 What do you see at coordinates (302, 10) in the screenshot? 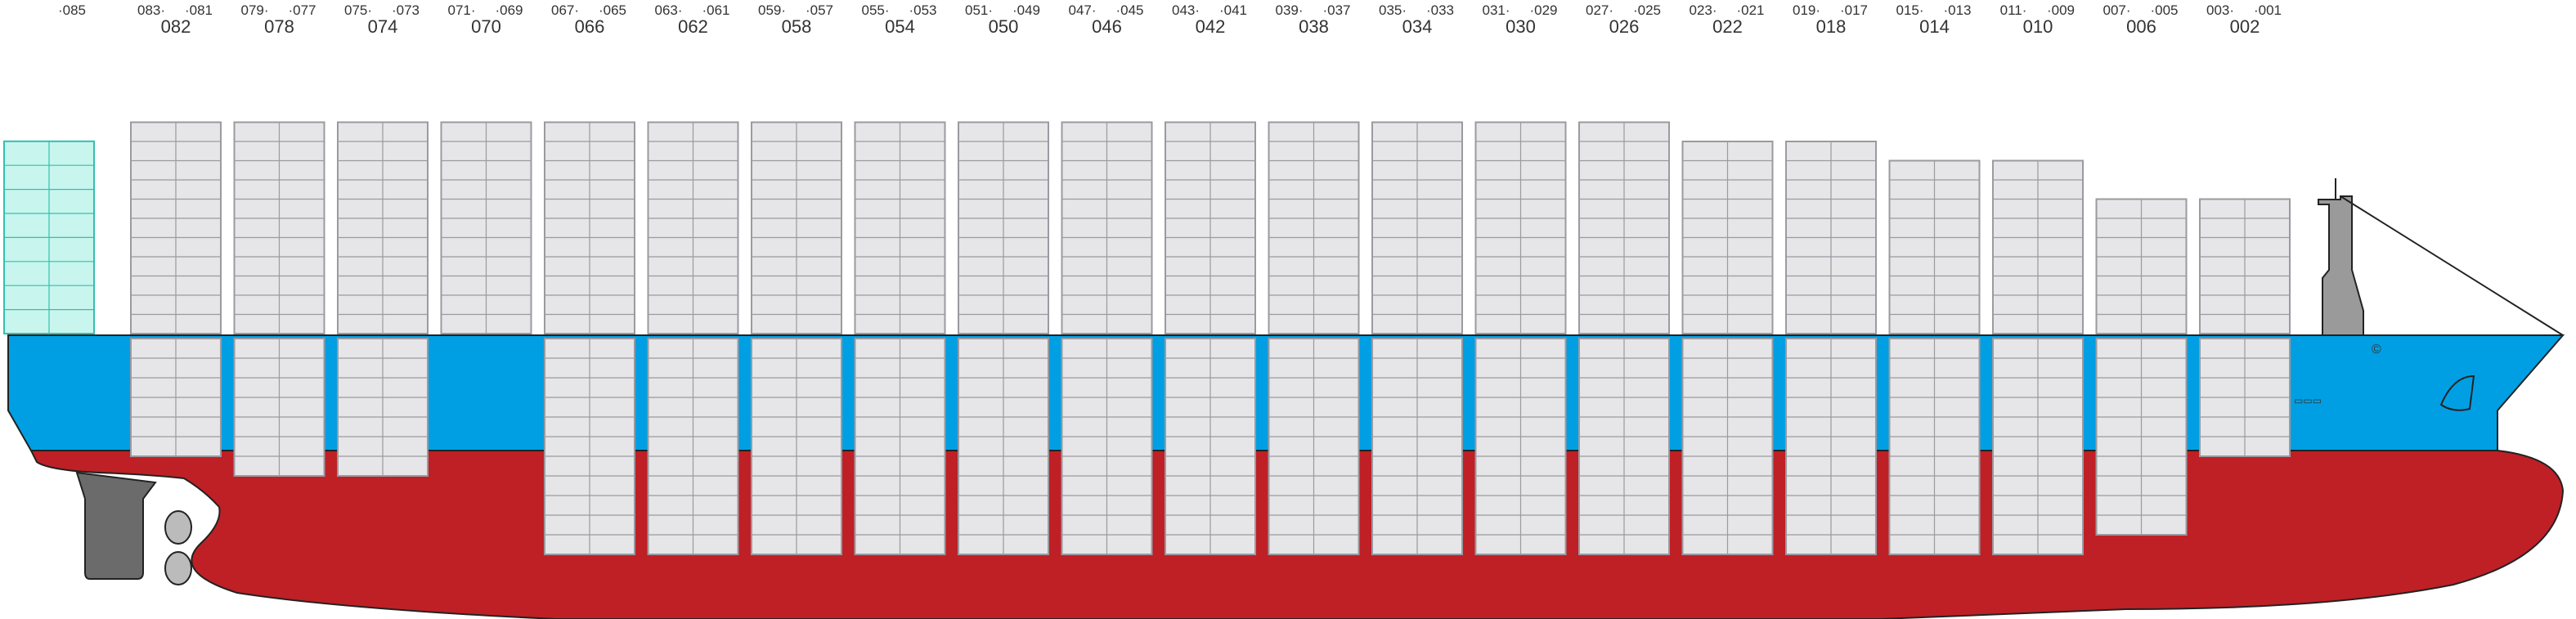
I see `row-label: ·077` at bounding box center [302, 10].